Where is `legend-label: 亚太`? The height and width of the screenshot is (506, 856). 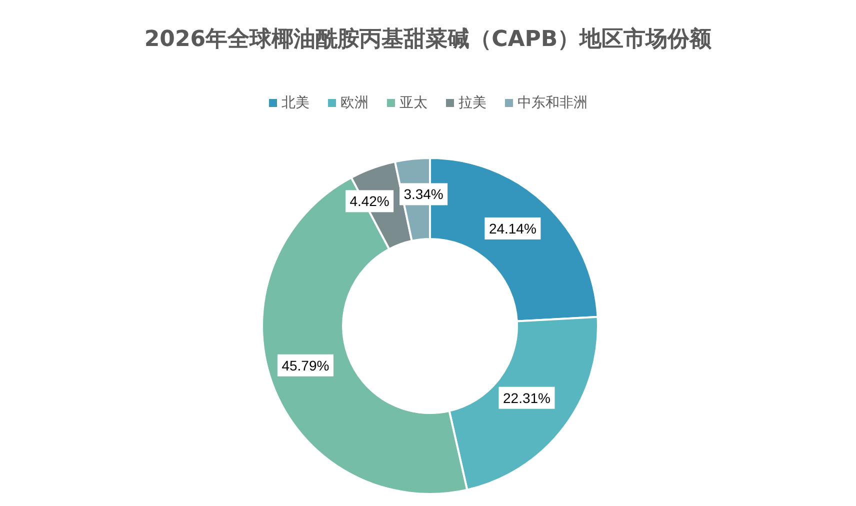
legend-label: 亚太 is located at coordinates (413, 103).